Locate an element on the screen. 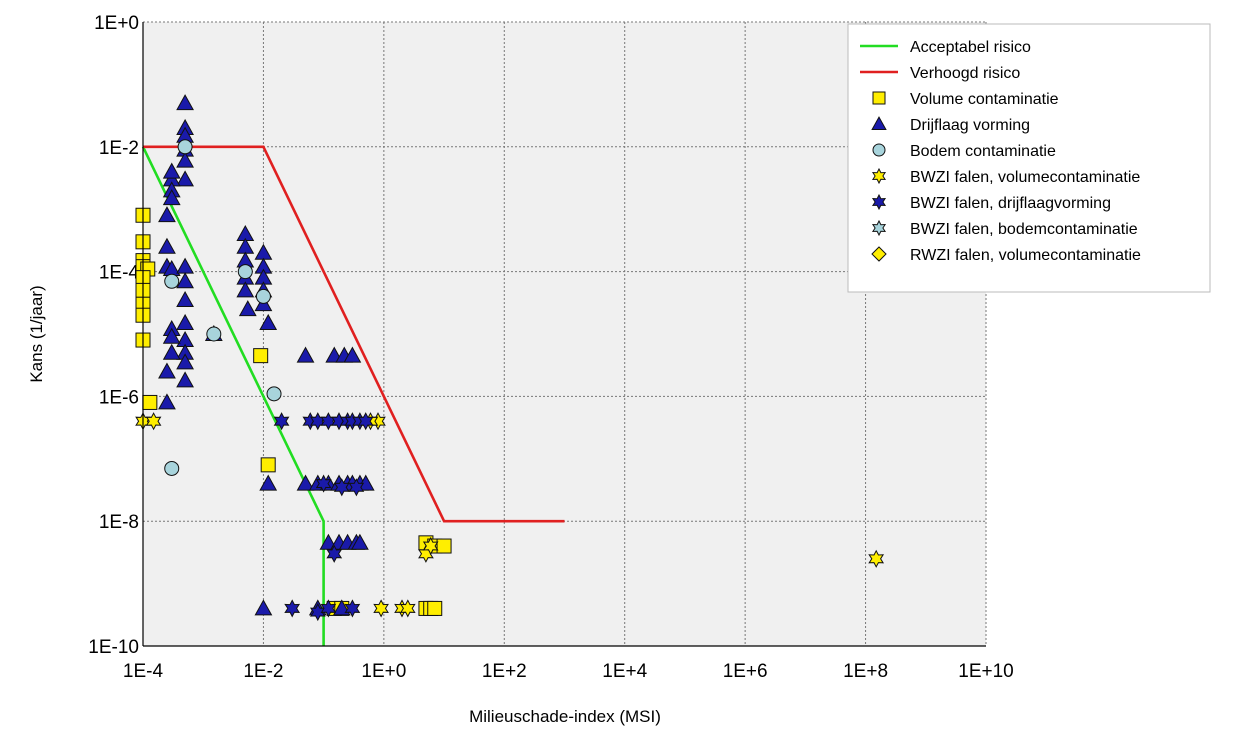  x-axis-title: Milieuschade-index (MSI) is located at coordinates (565, 716).